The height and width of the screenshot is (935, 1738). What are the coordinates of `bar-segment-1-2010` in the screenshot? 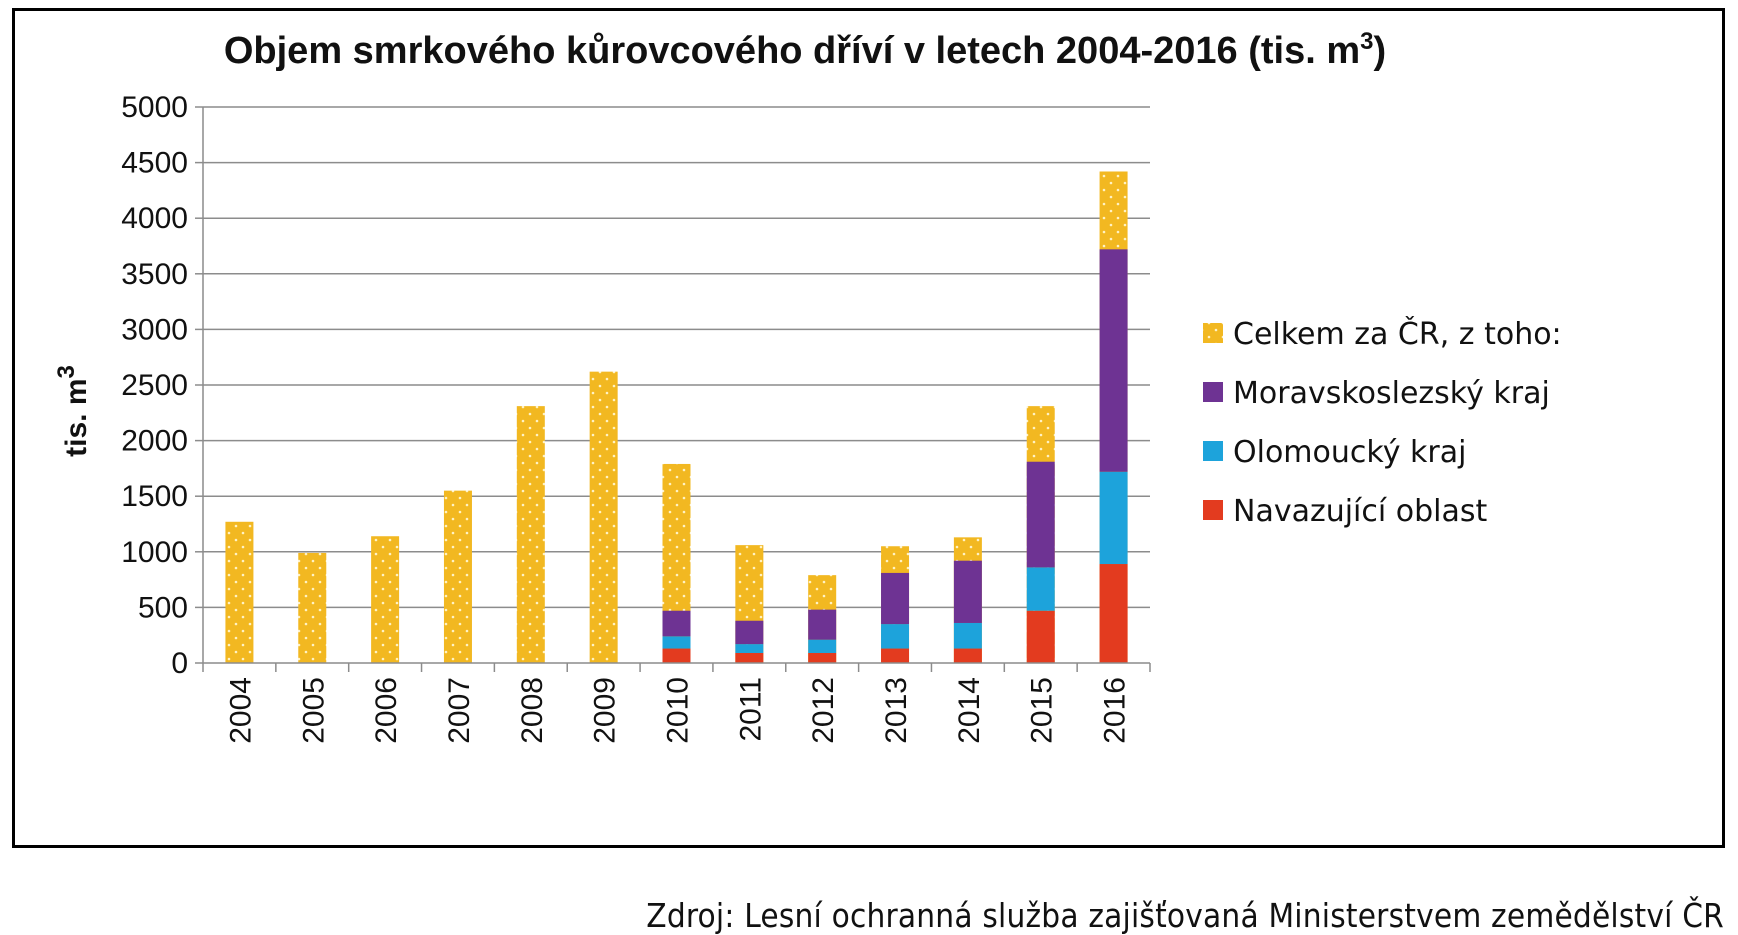 It's located at (676, 642).